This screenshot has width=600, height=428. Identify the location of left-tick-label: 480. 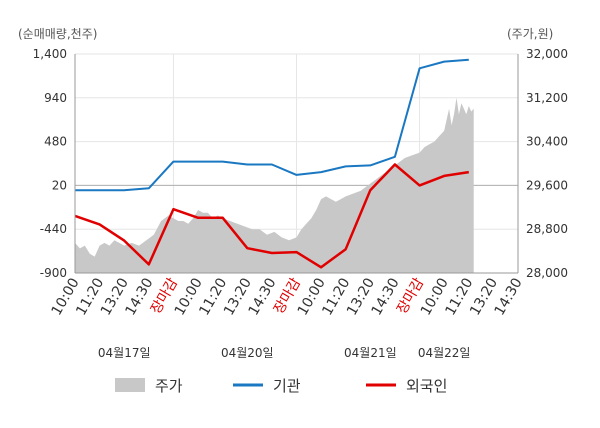
(55, 142).